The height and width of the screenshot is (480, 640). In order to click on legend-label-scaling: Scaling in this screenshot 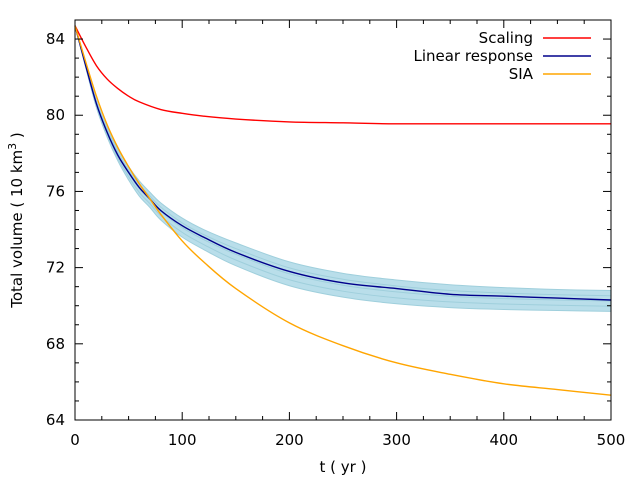, I will do `click(506, 38)`.